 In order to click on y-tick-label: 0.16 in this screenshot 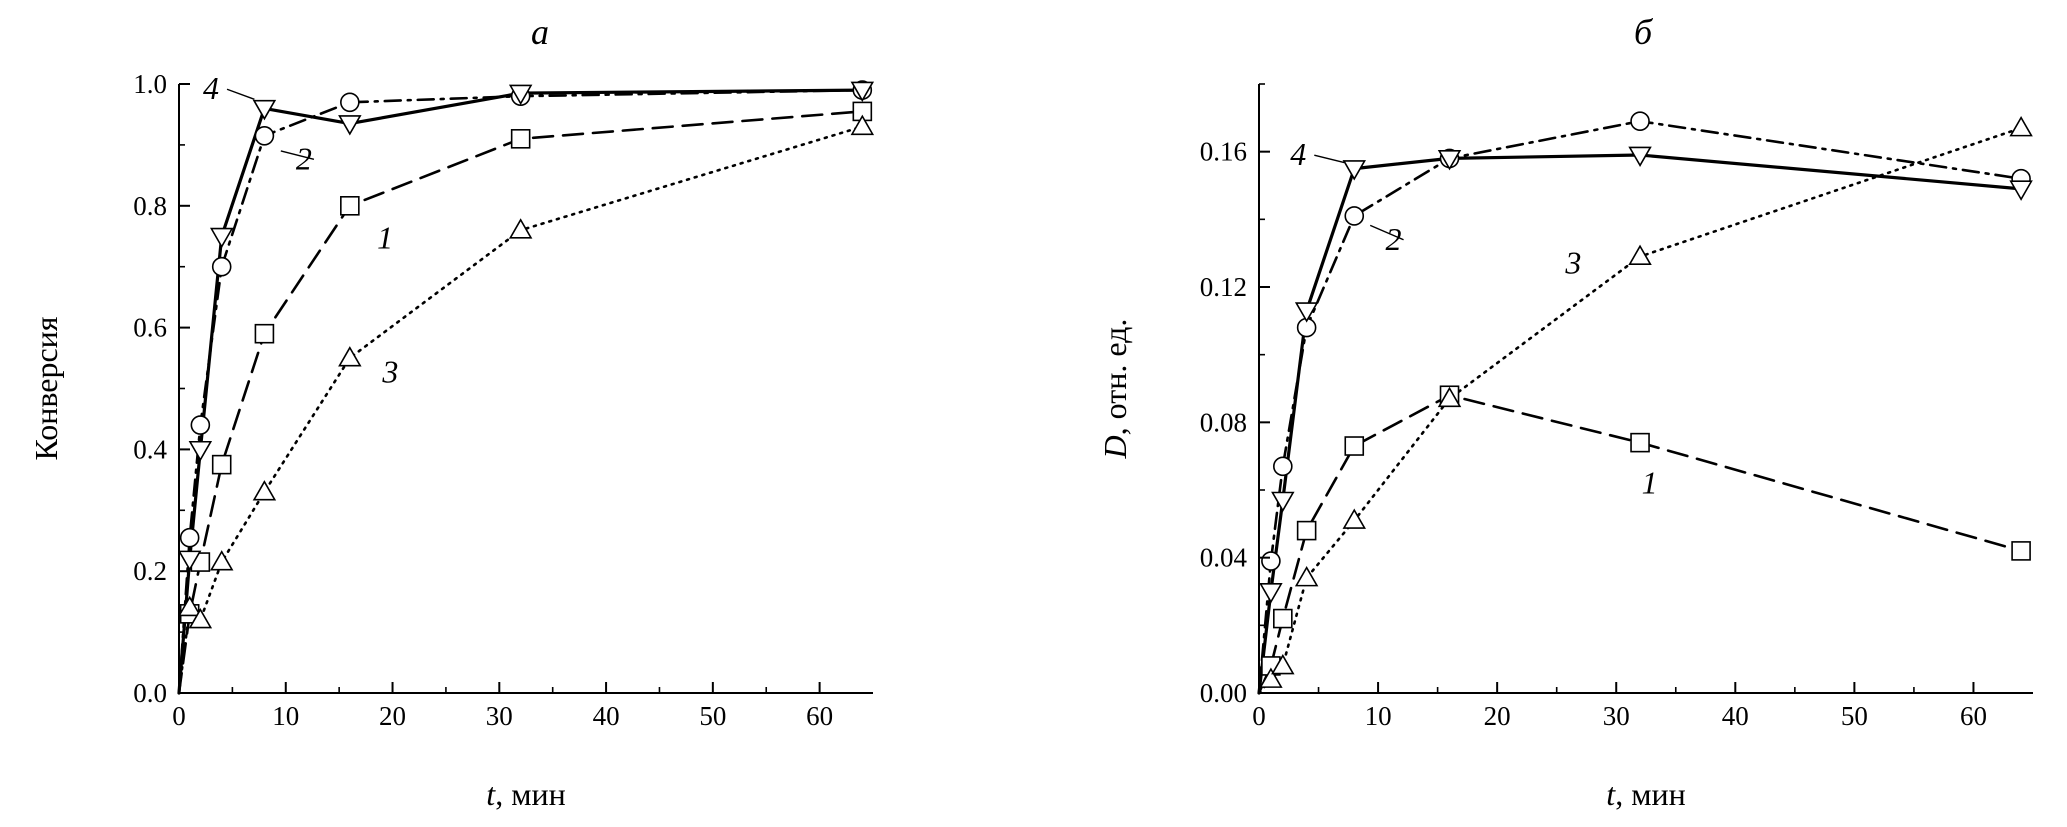, I will do `click(1223, 152)`.